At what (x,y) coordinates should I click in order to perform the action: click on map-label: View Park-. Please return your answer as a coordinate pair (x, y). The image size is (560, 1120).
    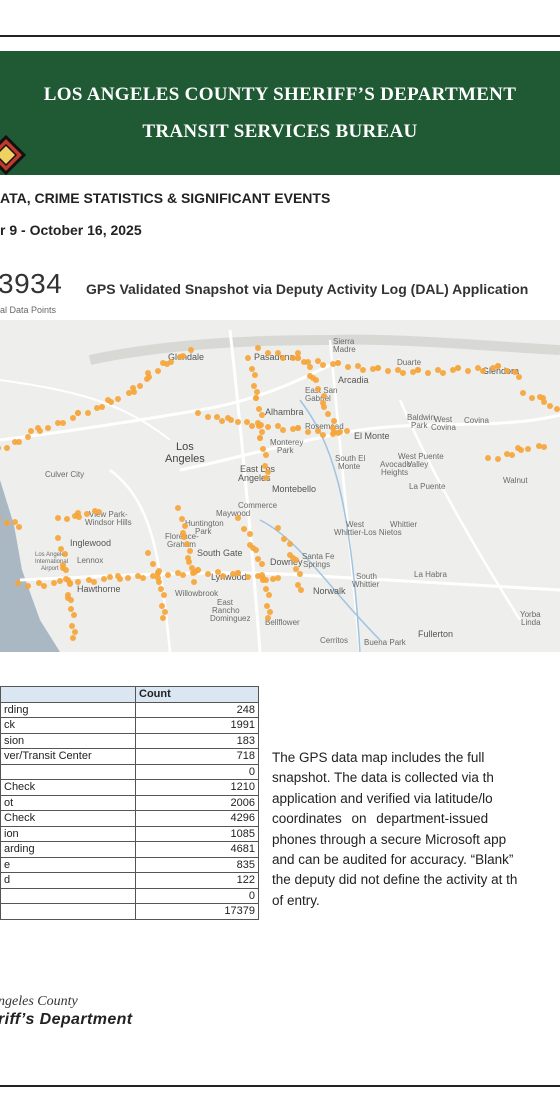
    Looking at the image, I should click on (108, 514).